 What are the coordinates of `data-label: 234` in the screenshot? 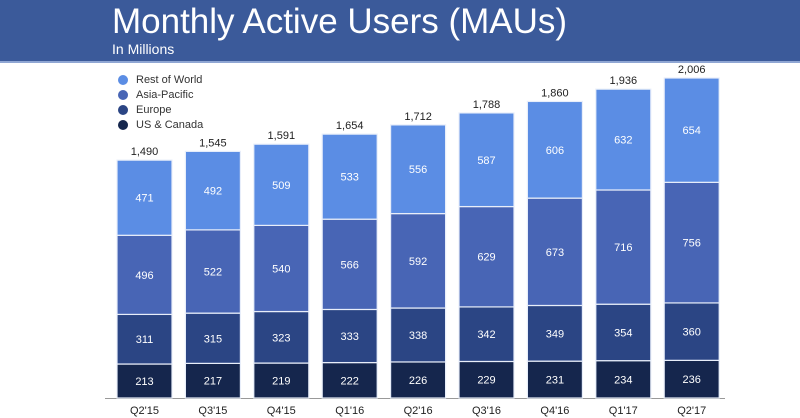 It's located at (623, 380).